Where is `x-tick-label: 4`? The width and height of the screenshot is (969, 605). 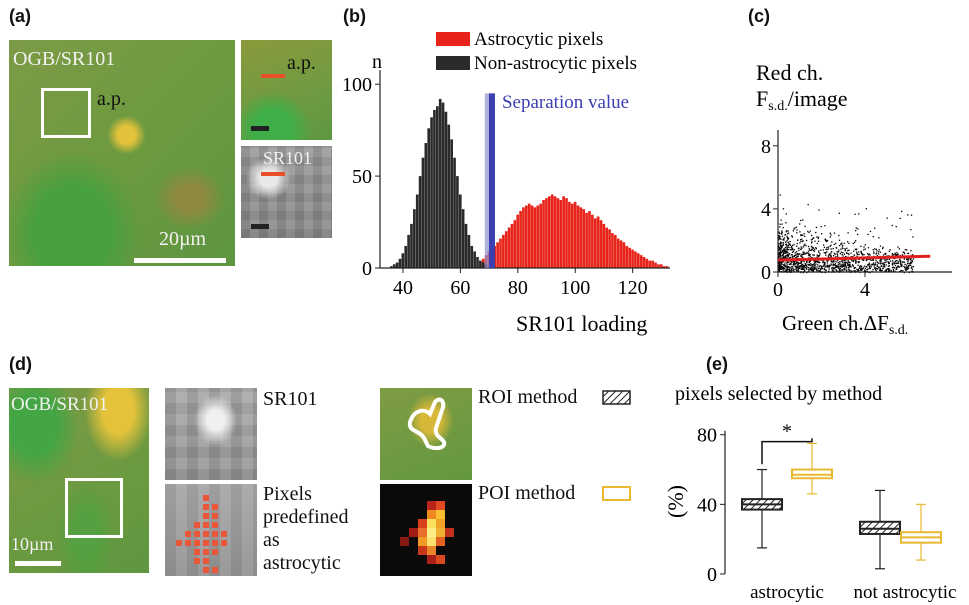
x-tick-label: 4 is located at coordinates (865, 290).